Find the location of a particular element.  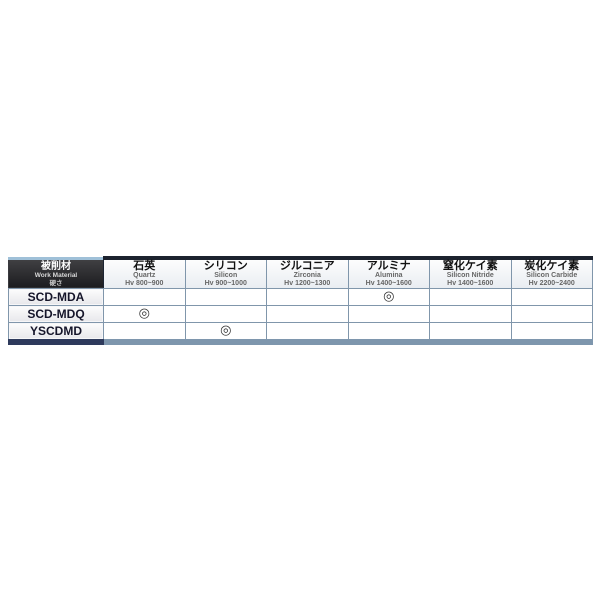

corner-header-cell: 被削材 Work Material 硬さ is located at coordinates (56, 273).